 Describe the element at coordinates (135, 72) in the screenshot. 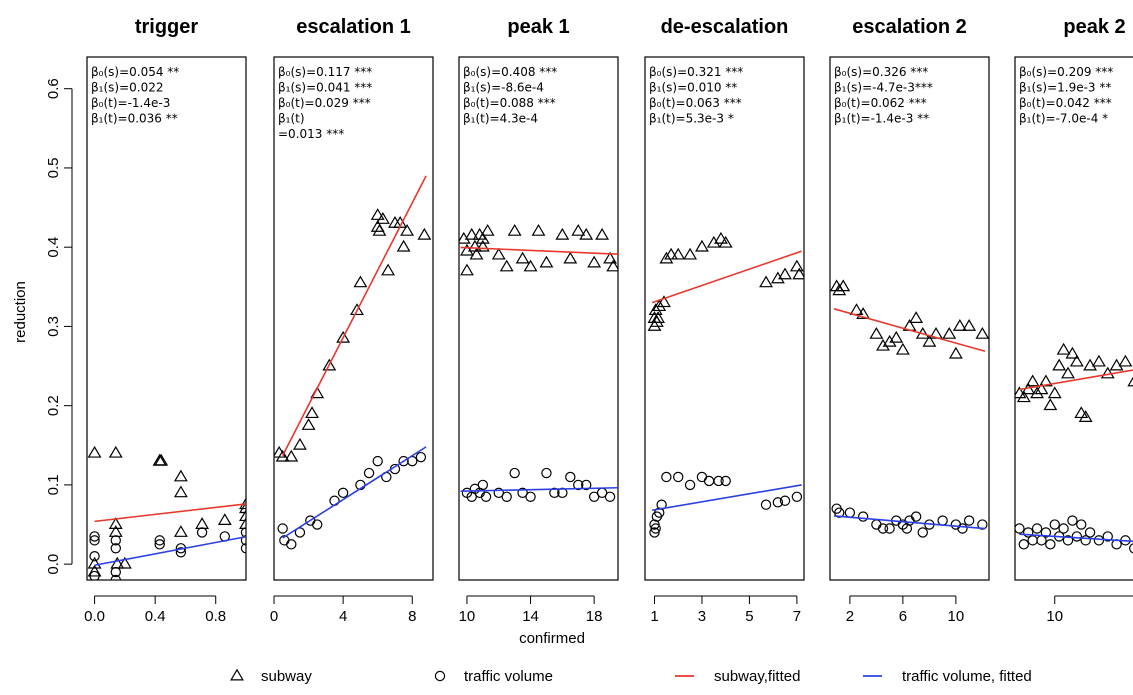

I see `stat-annotation: β₀(s)=0.054 **` at that location.